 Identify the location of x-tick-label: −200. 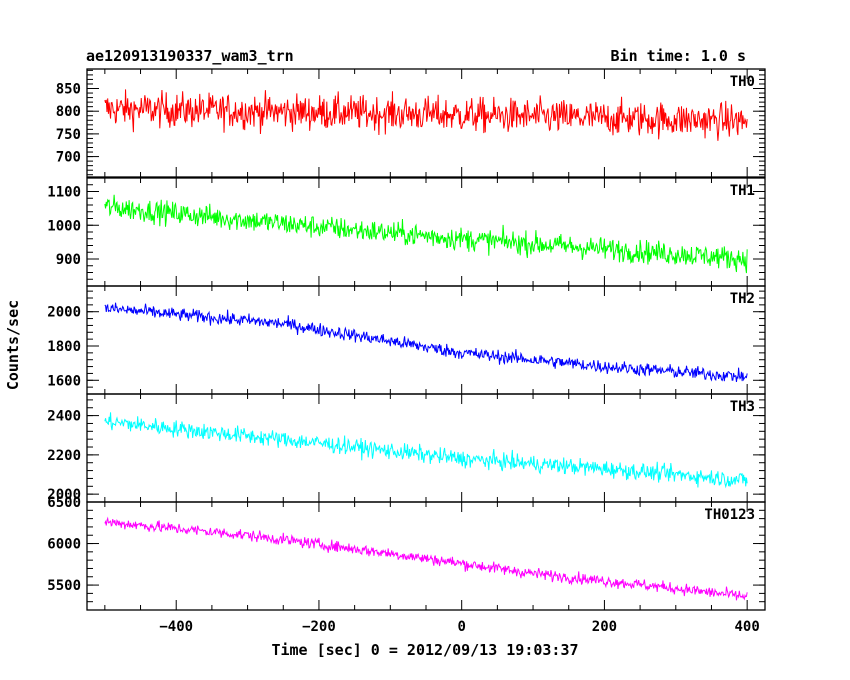
(319, 627).